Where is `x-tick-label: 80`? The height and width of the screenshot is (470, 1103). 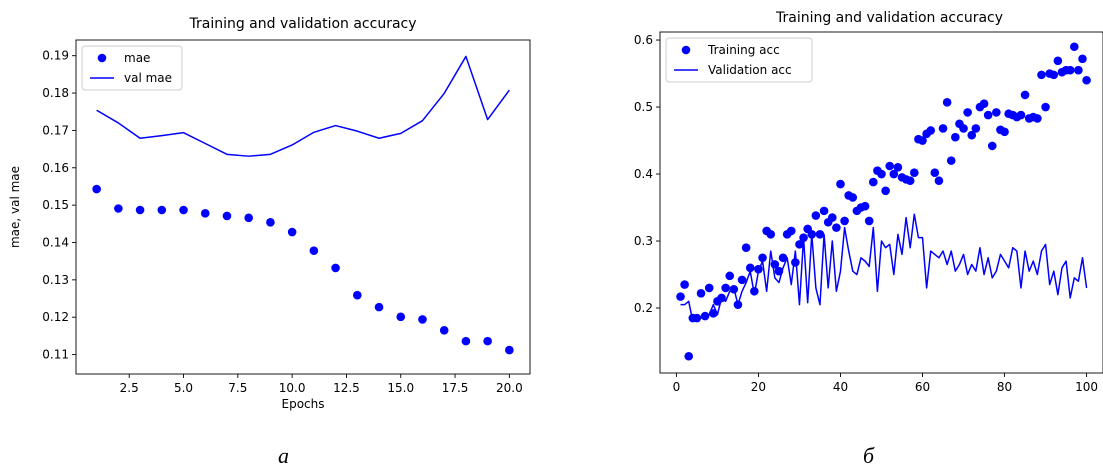 x-tick-label: 80 is located at coordinates (1004, 387).